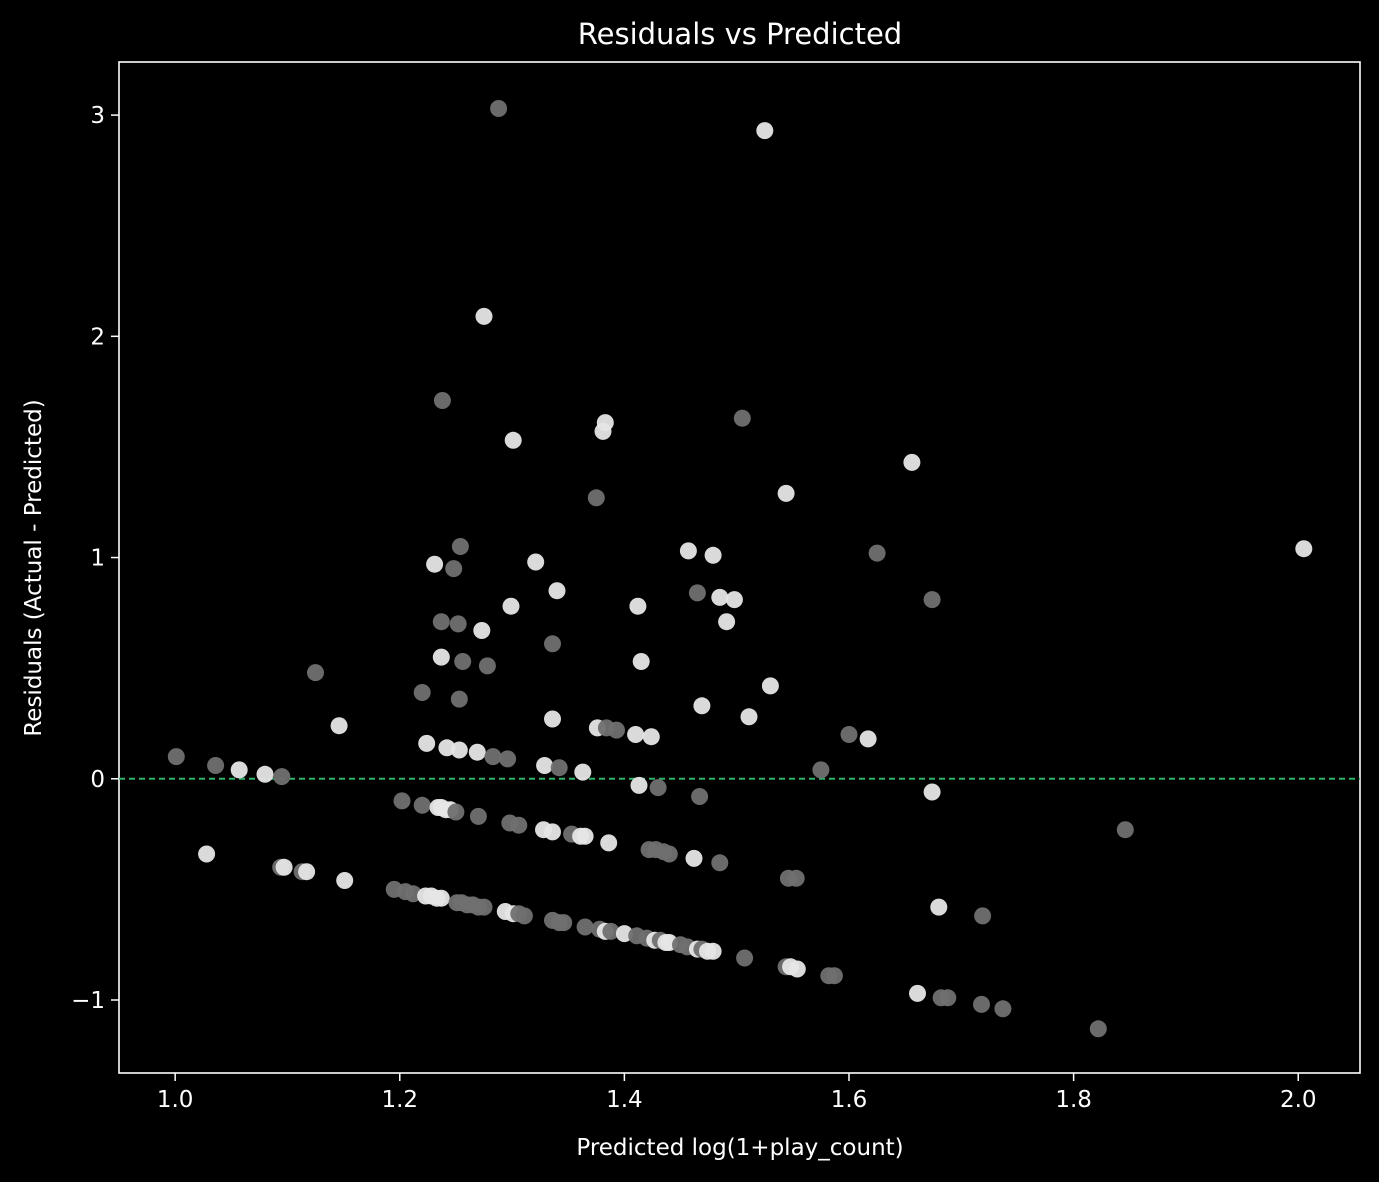 The image size is (1379, 1182). What do you see at coordinates (737, 1093) in the screenshot?
I see `x-axis-ticks: 1.0 1.2 1.4 1.6 1.8 2.0` at bounding box center [737, 1093].